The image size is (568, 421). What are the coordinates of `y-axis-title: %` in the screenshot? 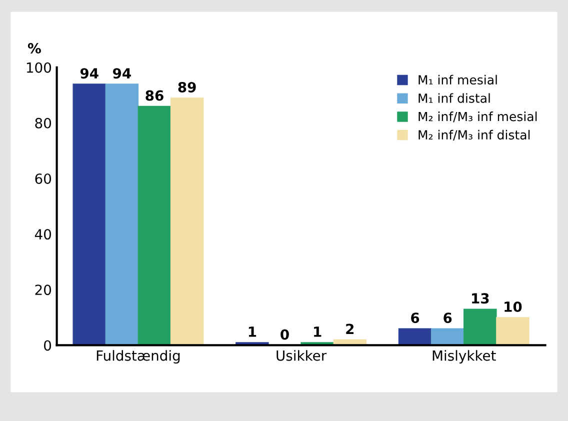 It's located at (34, 48).